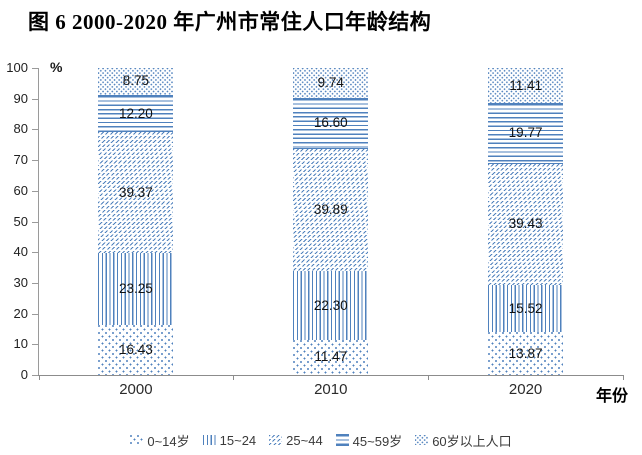 The width and height of the screenshot is (642, 455). Describe the element at coordinates (342, 440) in the screenshot. I see `legend-swatch-hlines-icon` at that location.